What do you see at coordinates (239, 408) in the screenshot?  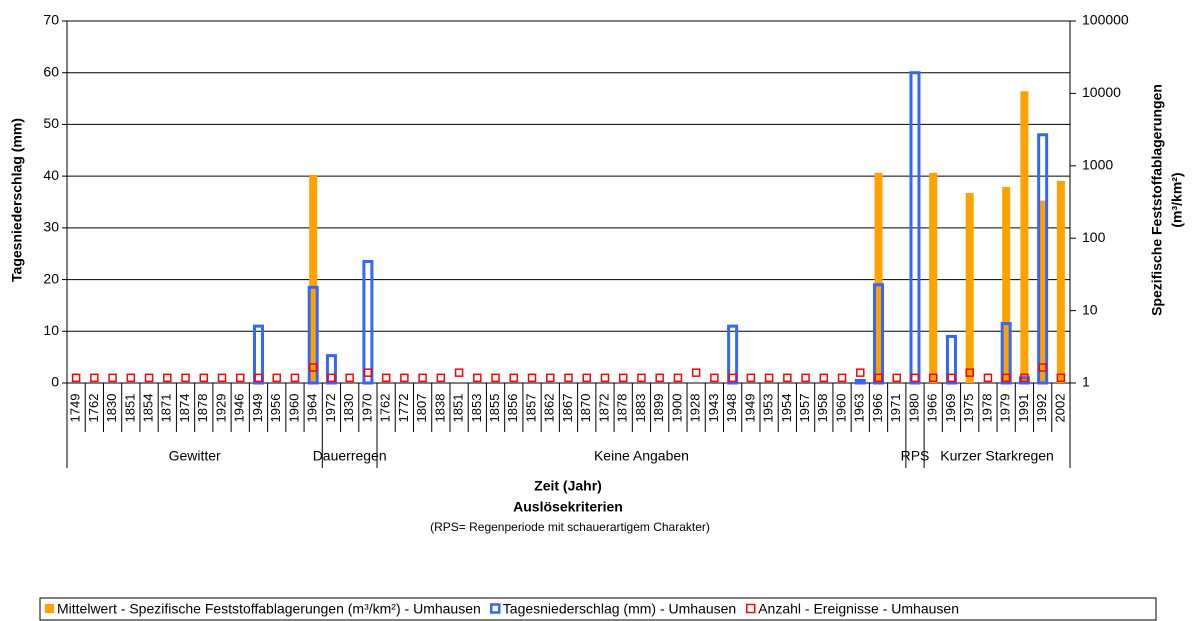 I see `x-tick-label: 1946` at bounding box center [239, 408].